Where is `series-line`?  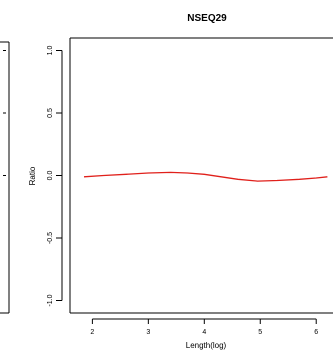
series-line is located at coordinates (205, 176).